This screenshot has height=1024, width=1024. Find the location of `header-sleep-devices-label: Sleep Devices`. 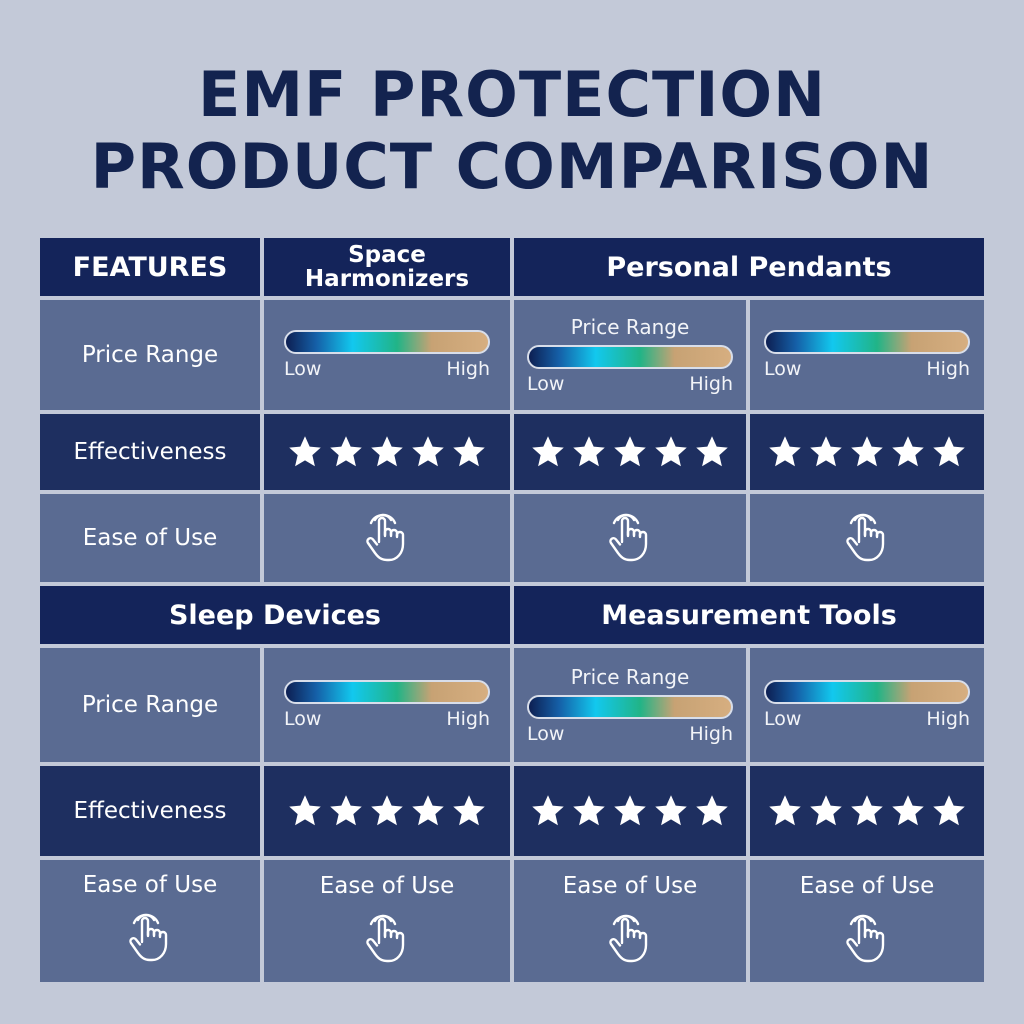

header-sleep-devices-label: Sleep Devices is located at coordinates (275, 615).